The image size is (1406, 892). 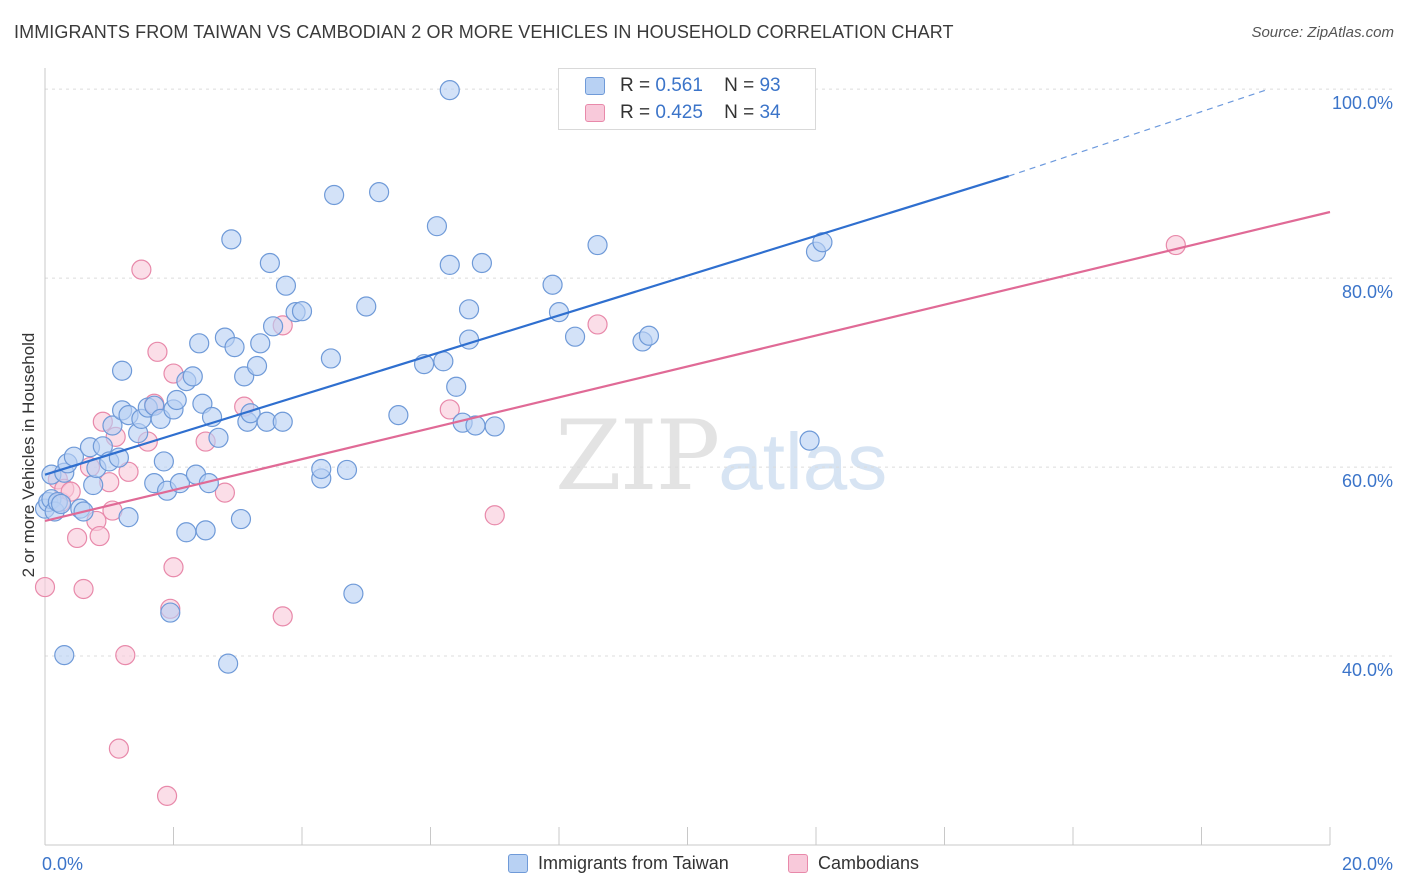 I want to click on taiwan-legend-swatch, so click(x=518, y=863).